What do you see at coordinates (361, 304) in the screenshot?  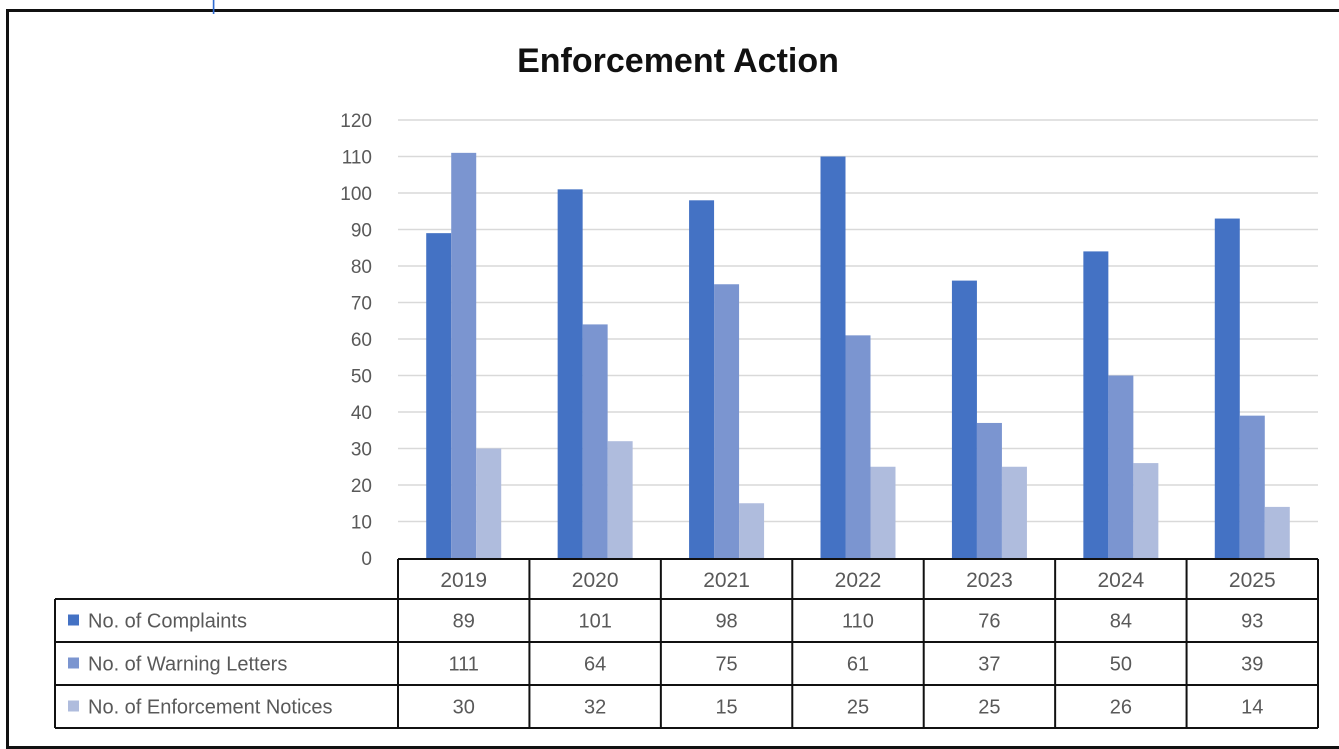 I see `y-tick-label: 70` at bounding box center [361, 304].